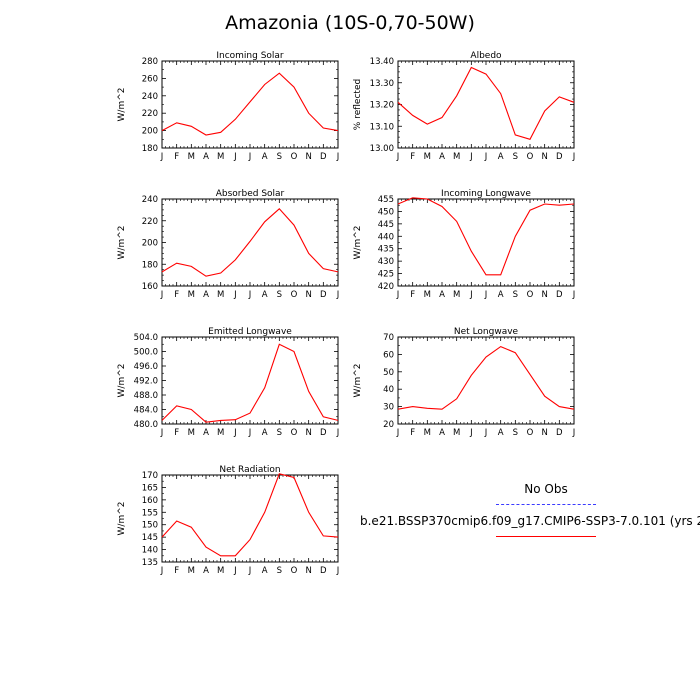  Describe the element at coordinates (146, 382) in the screenshot. I see `y-tick-label: 492.0` at that location.